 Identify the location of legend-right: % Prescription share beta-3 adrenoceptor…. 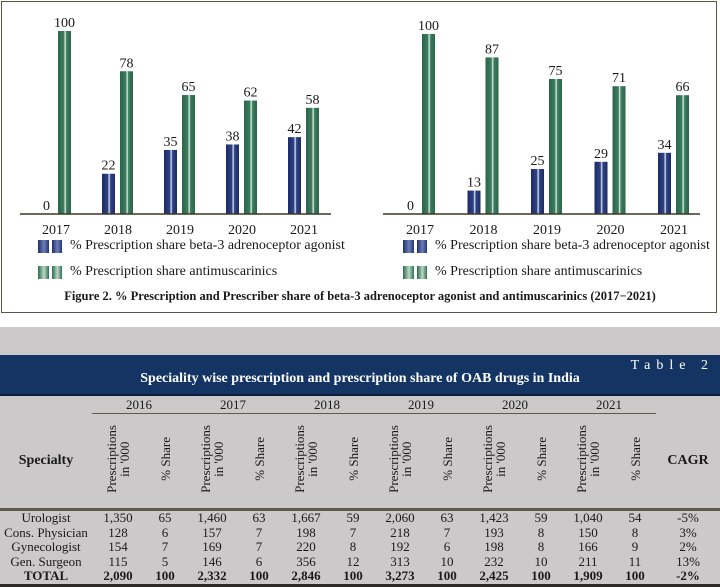
(556, 261).